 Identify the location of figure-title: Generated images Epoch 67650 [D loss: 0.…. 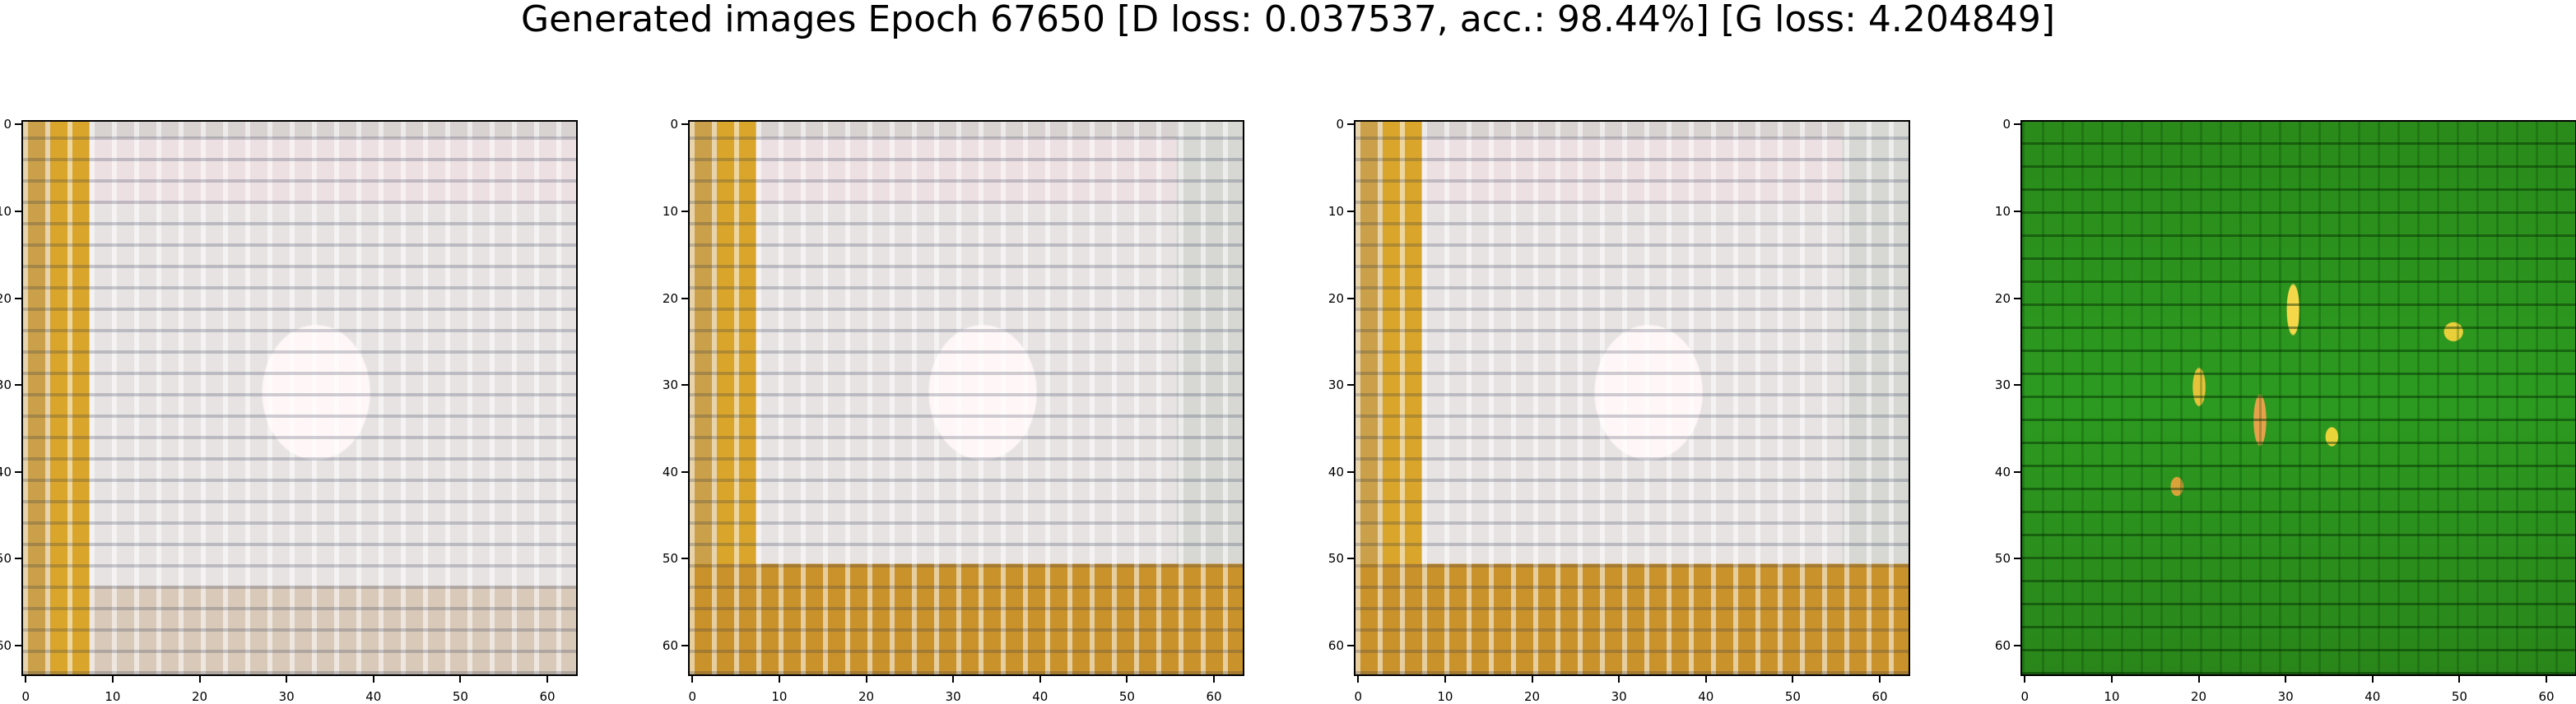
(1288, 20).